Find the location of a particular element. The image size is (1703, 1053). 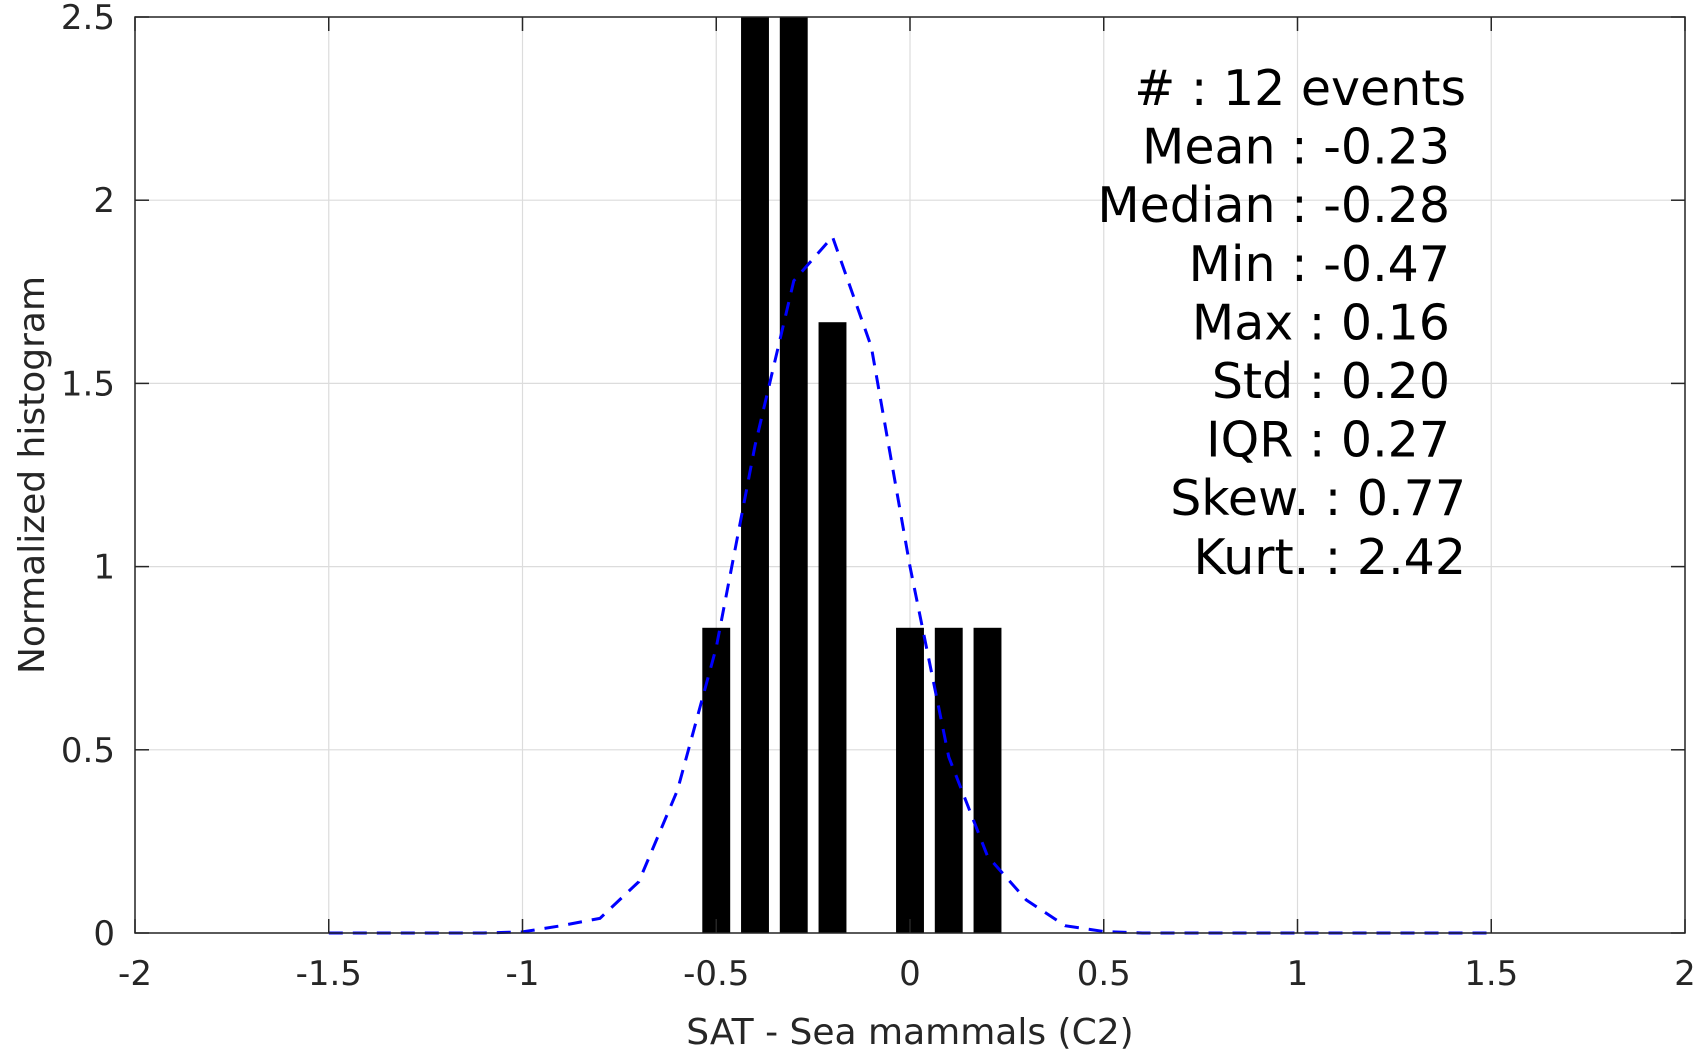

y-tick-label: 2 is located at coordinates (104, 201).